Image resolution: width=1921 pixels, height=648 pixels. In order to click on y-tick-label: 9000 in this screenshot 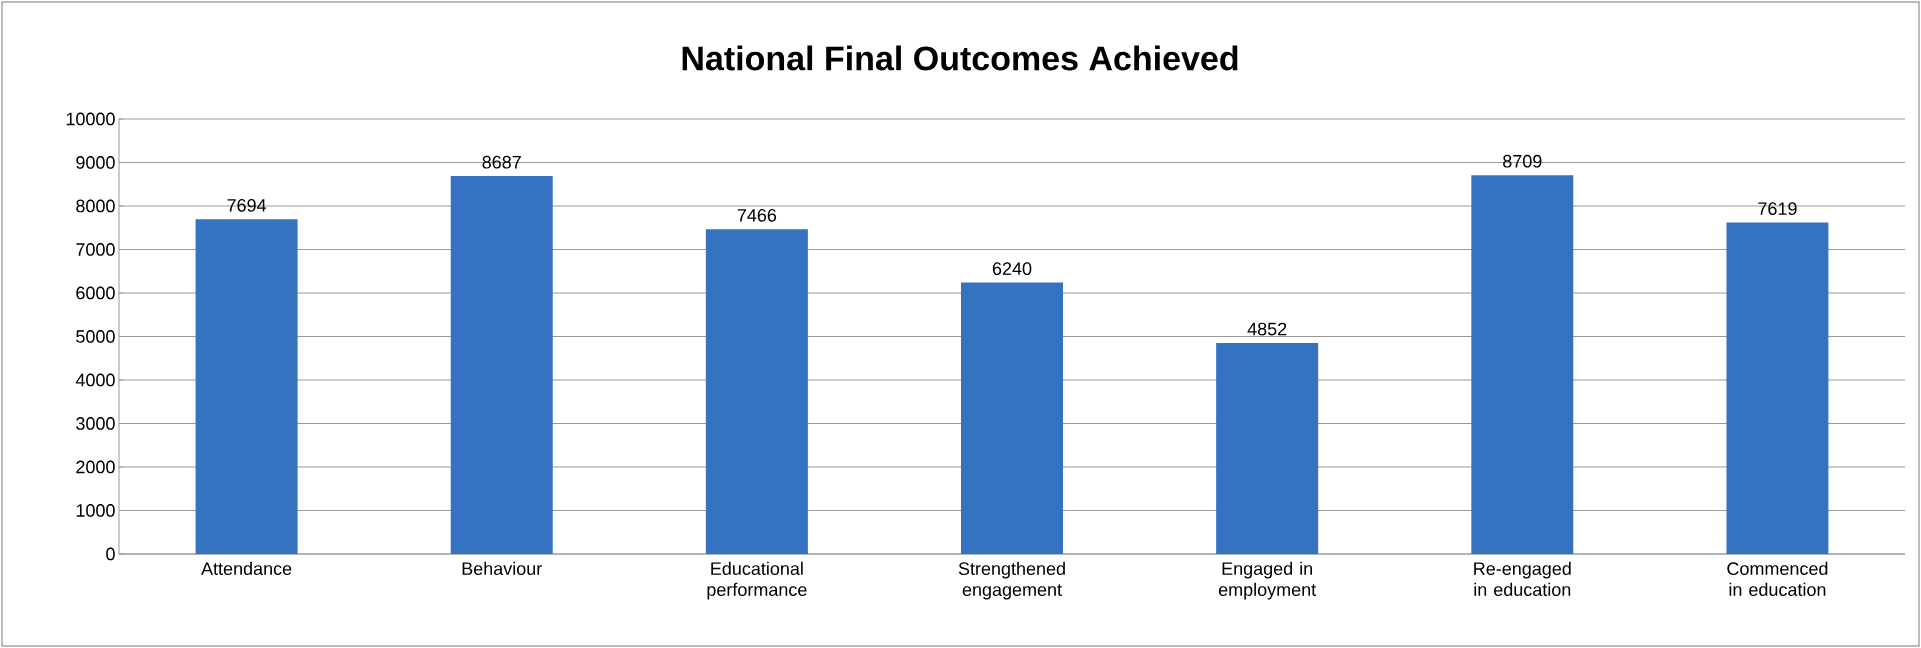, I will do `click(95, 162)`.